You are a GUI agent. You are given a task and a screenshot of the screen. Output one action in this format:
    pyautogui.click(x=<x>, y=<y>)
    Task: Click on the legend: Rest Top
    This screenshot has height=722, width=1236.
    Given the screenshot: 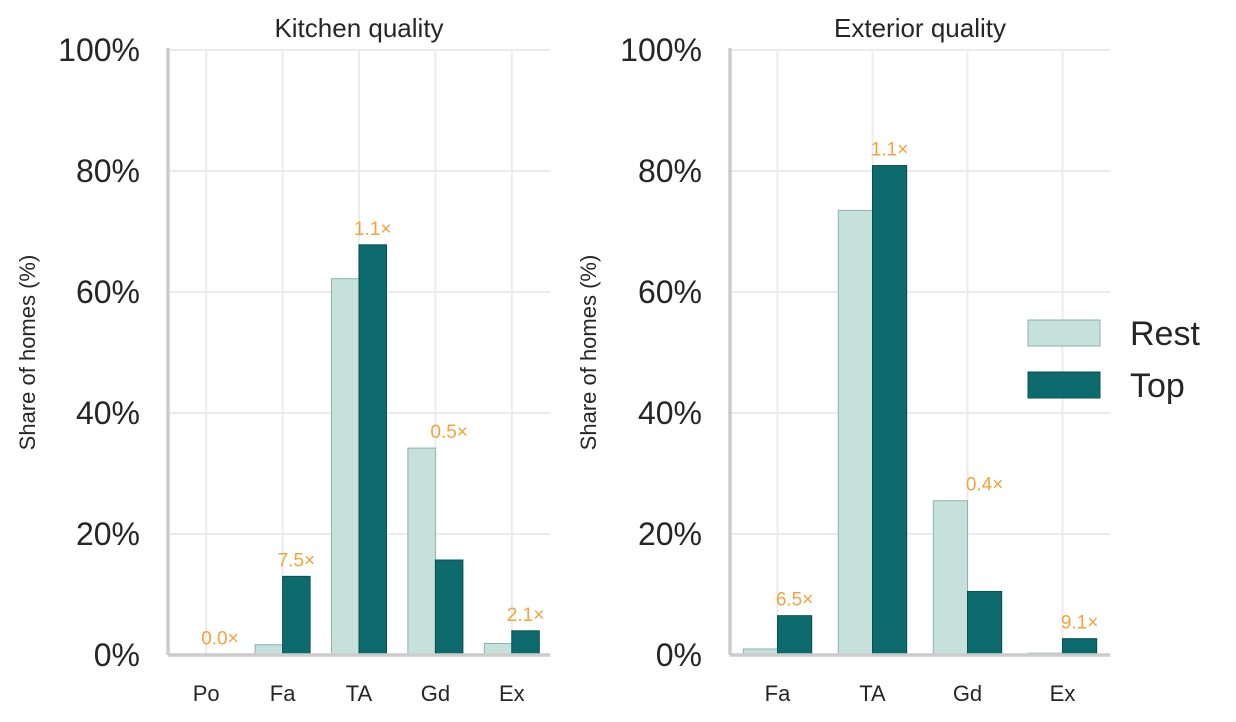 What is the action you would take?
    pyautogui.click(x=1113, y=360)
    